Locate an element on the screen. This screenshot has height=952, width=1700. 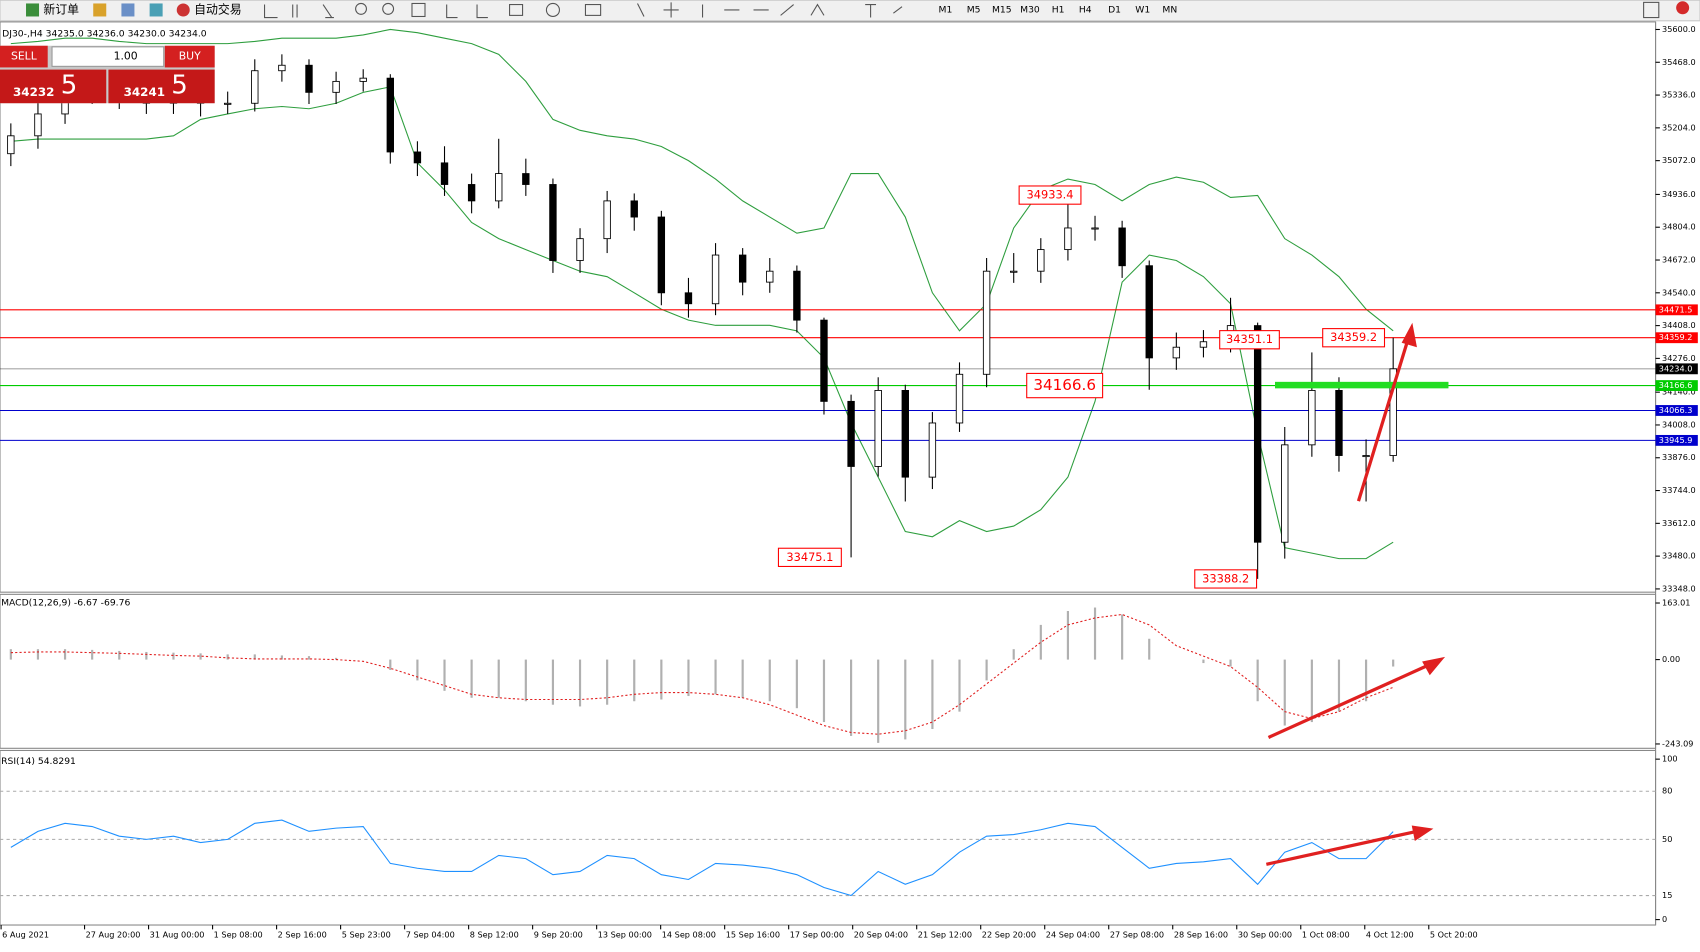
timeframe-button: H1 is located at coordinates (1058, 9).